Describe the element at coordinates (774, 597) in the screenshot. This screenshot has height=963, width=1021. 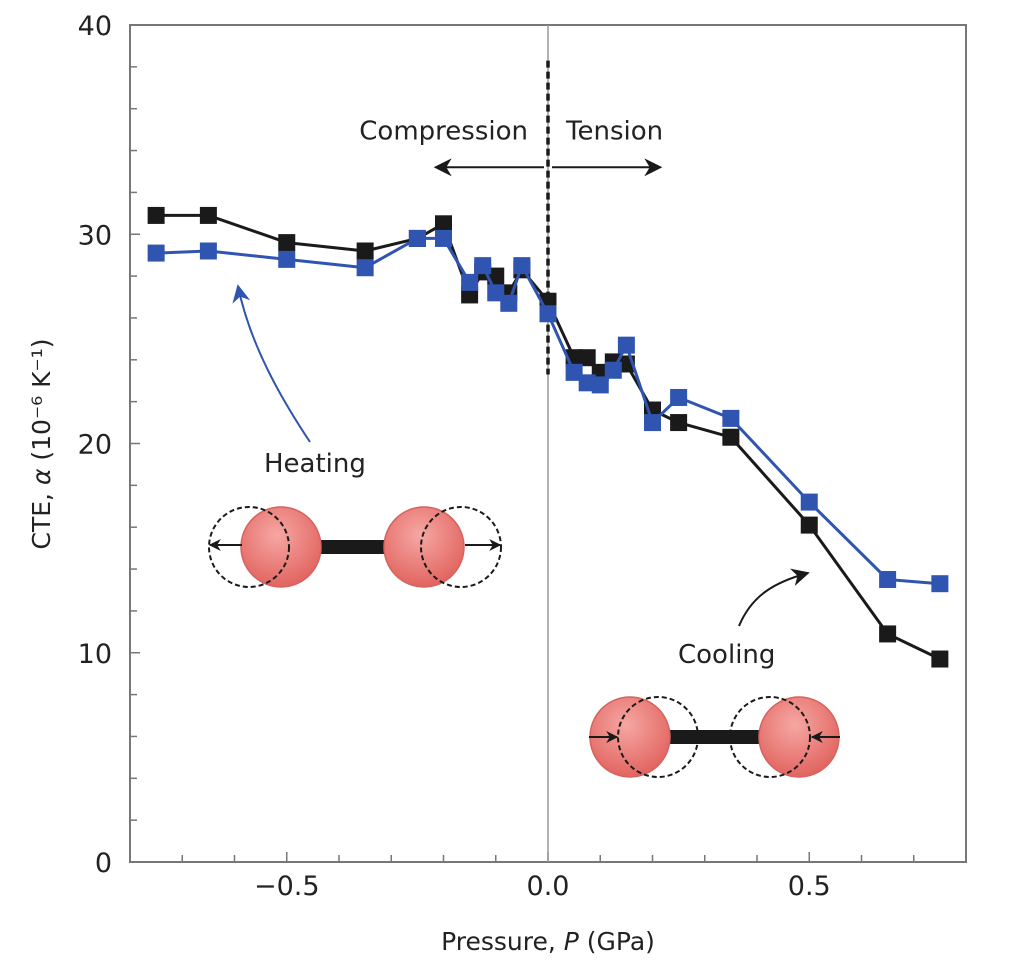
I see `cooling-arrow-icon` at that location.